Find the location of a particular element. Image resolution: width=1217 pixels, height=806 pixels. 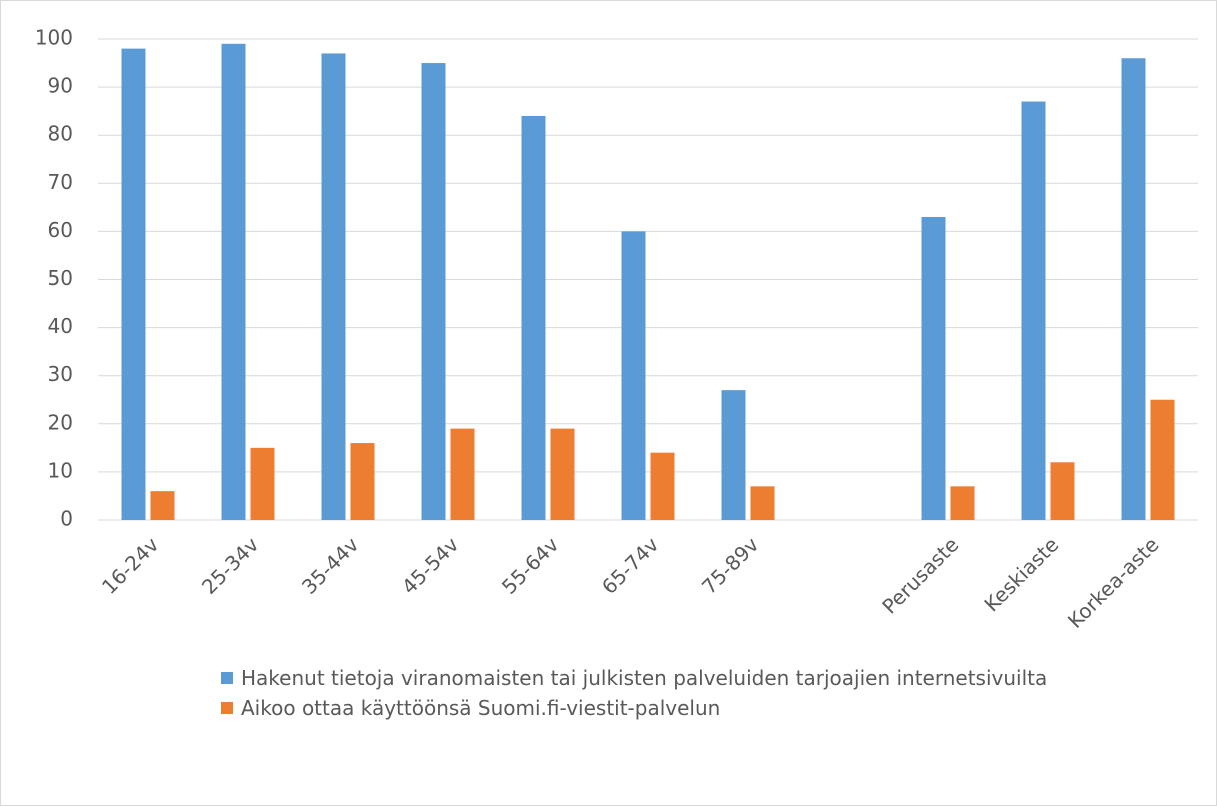

y-tick-label: 0 is located at coordinates (66, 519).